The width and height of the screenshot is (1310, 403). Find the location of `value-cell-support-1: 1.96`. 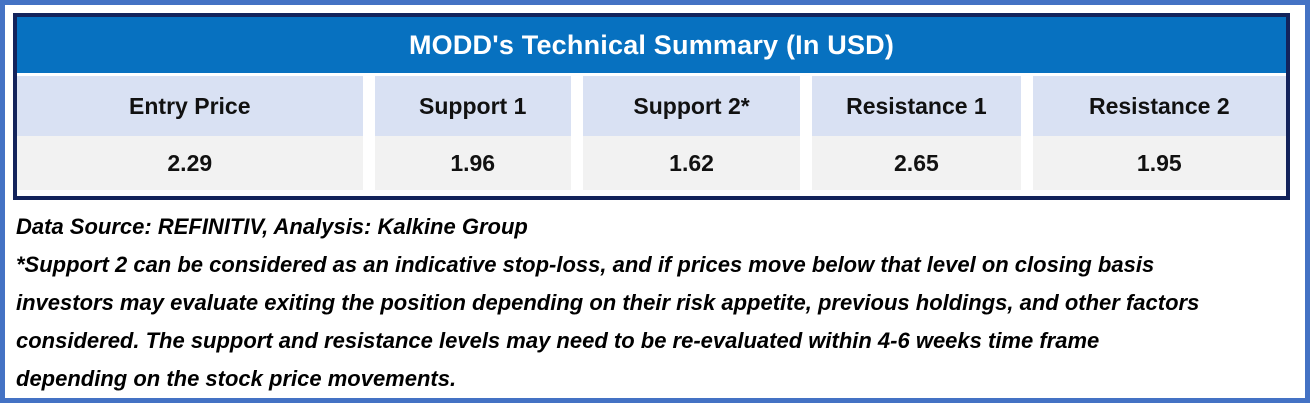

value-cell-support-1: 1.96 is located at coordinates (472, 163).